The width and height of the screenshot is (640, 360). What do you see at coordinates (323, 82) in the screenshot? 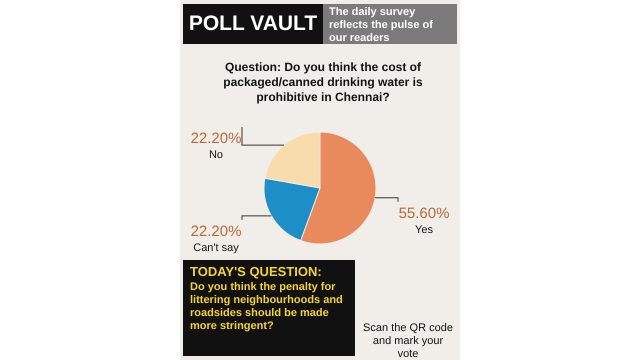
I see `chart-title: Question: Do you think the cost of packaged/canned drinking water is prohibitive in Chennai?` at bounding box center [323, 82].